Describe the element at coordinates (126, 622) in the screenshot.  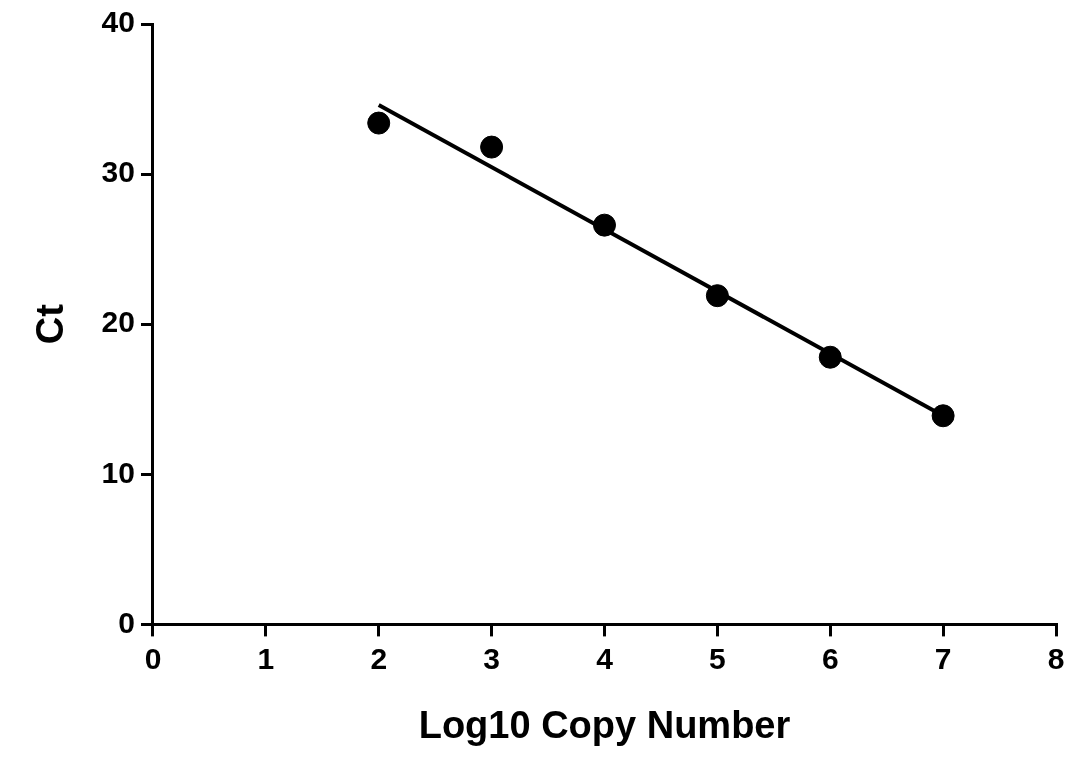
I see `y-tick-label: 0` at that location.